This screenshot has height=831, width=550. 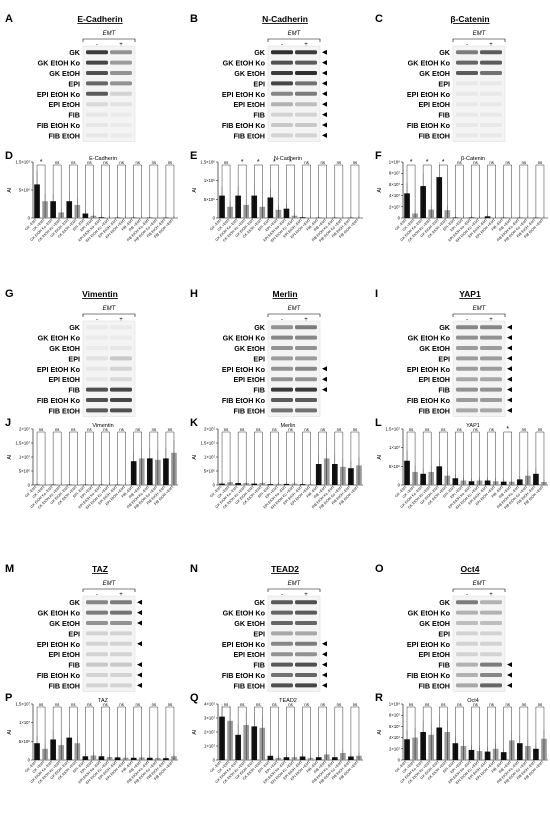 I want to click on y-axis-label: AI, so click(x=10, y=190).